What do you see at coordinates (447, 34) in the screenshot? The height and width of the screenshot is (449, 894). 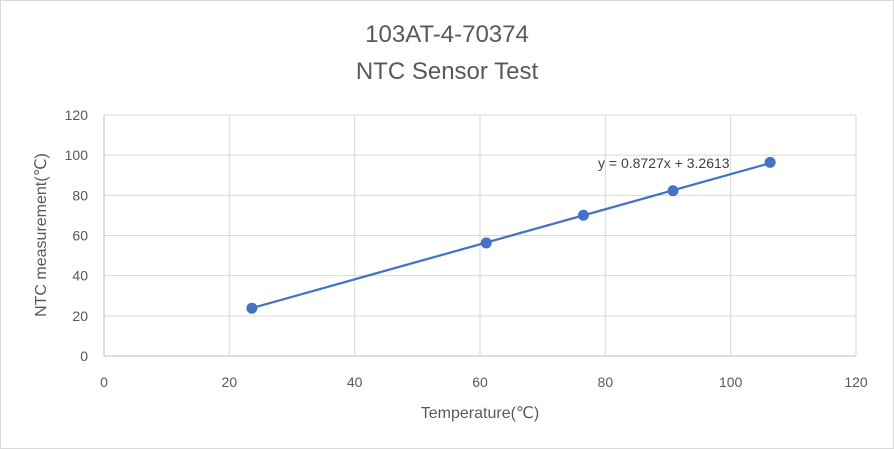 I see `chart-title: 103AT-4-70374` at bounding box center [447, 34].